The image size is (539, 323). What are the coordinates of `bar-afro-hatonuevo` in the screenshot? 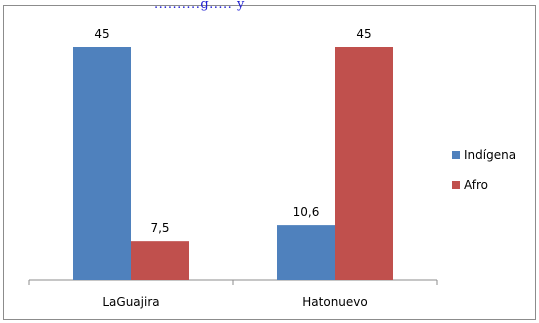 It's located at (364, 163).